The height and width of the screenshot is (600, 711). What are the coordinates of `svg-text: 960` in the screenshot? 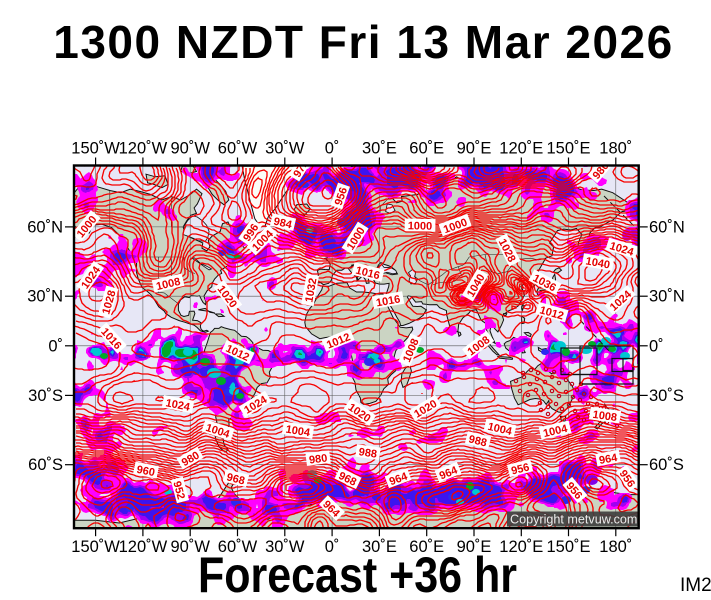 It's located at (146, 471).